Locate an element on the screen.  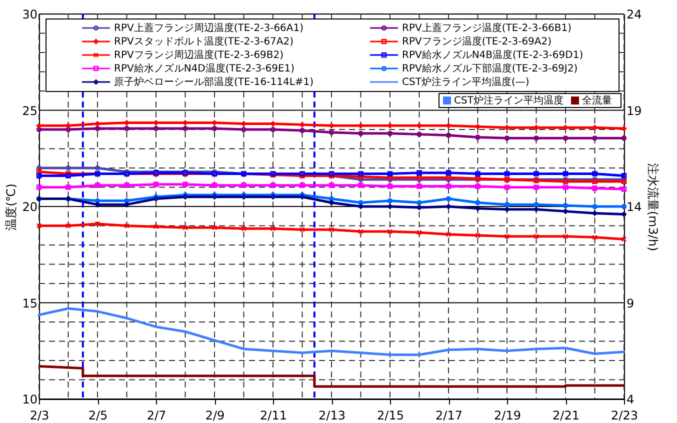
legend-label: 全流量 is located at coordinates (597, 100).